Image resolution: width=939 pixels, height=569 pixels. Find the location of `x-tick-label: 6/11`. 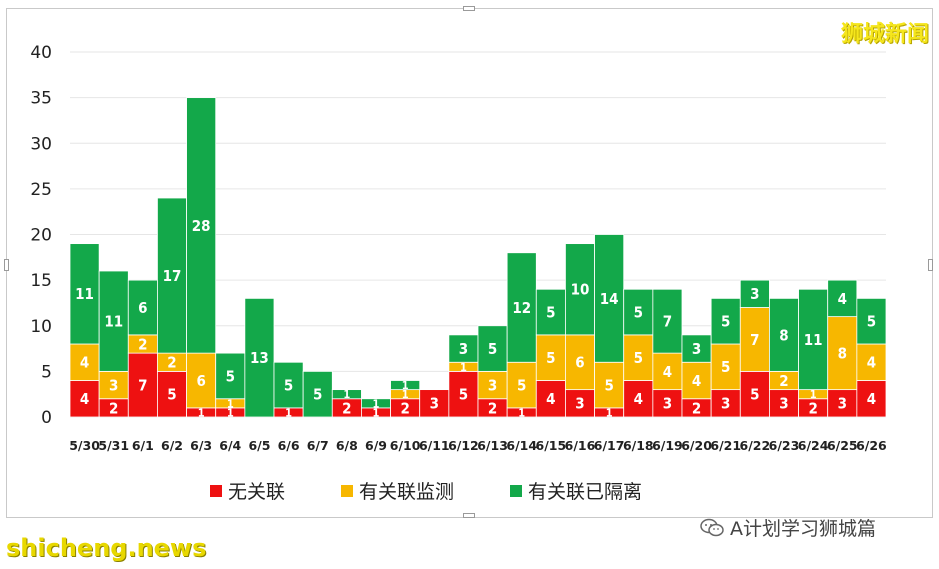

x-tick-label: 6/11 is located at coordinates (434, 445).